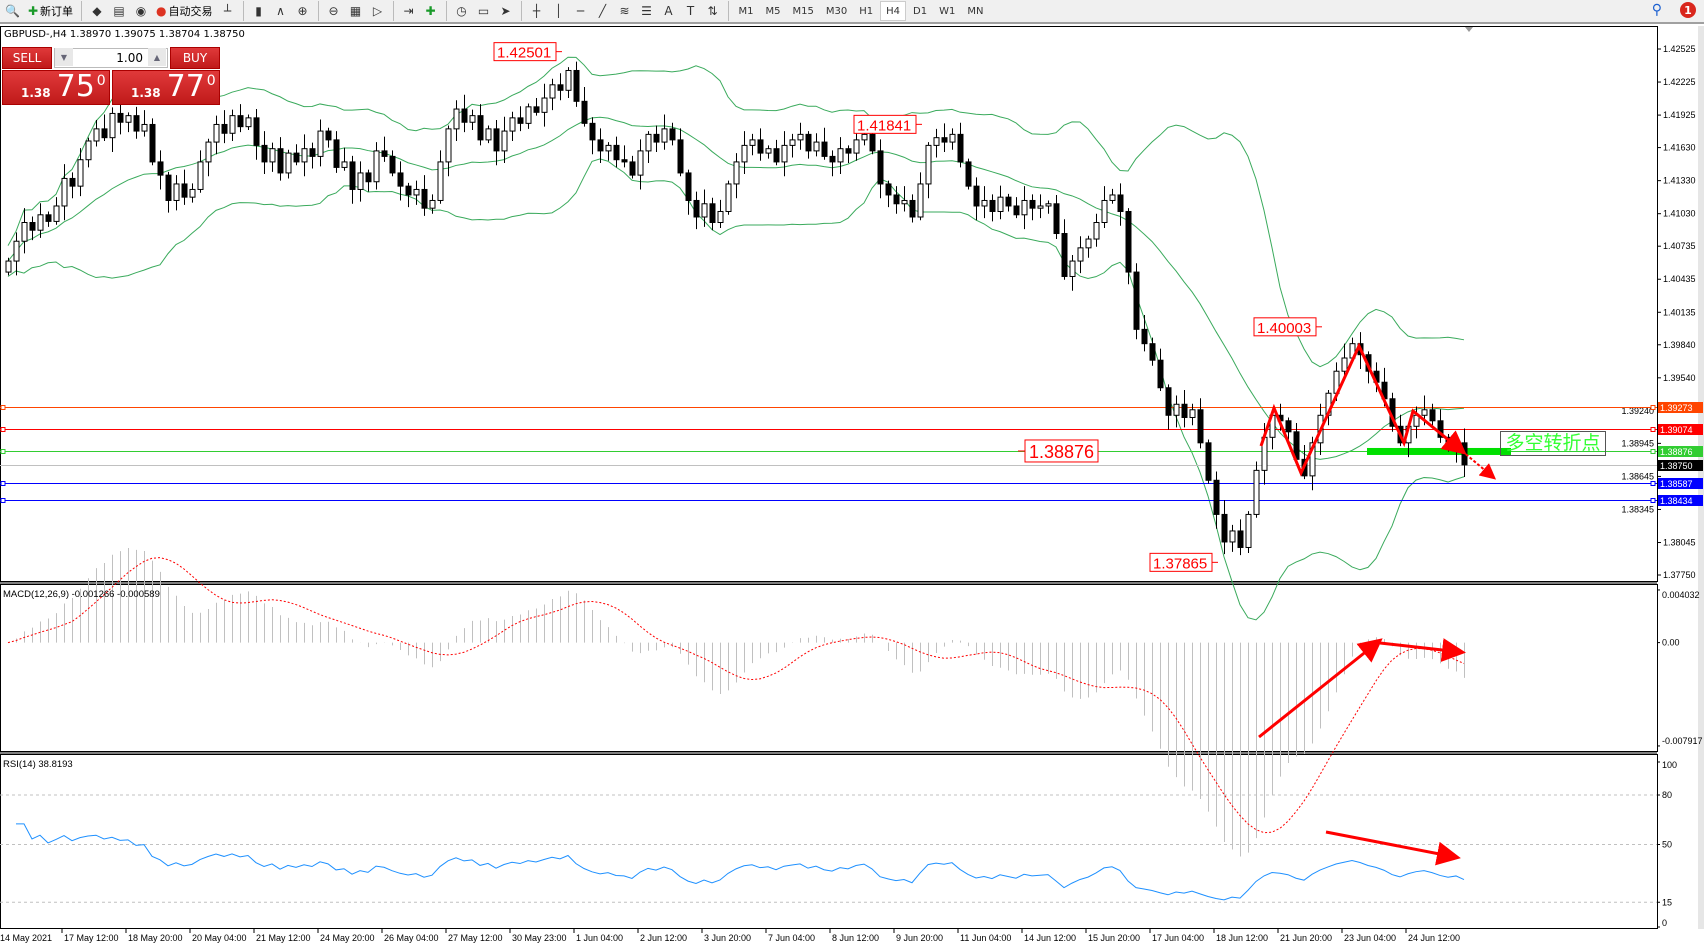  What do you see at coordinates (166, 87) in the screenshot?
I see `buy-price-button: 1.38 77 0` at bounding box center [166, 87].